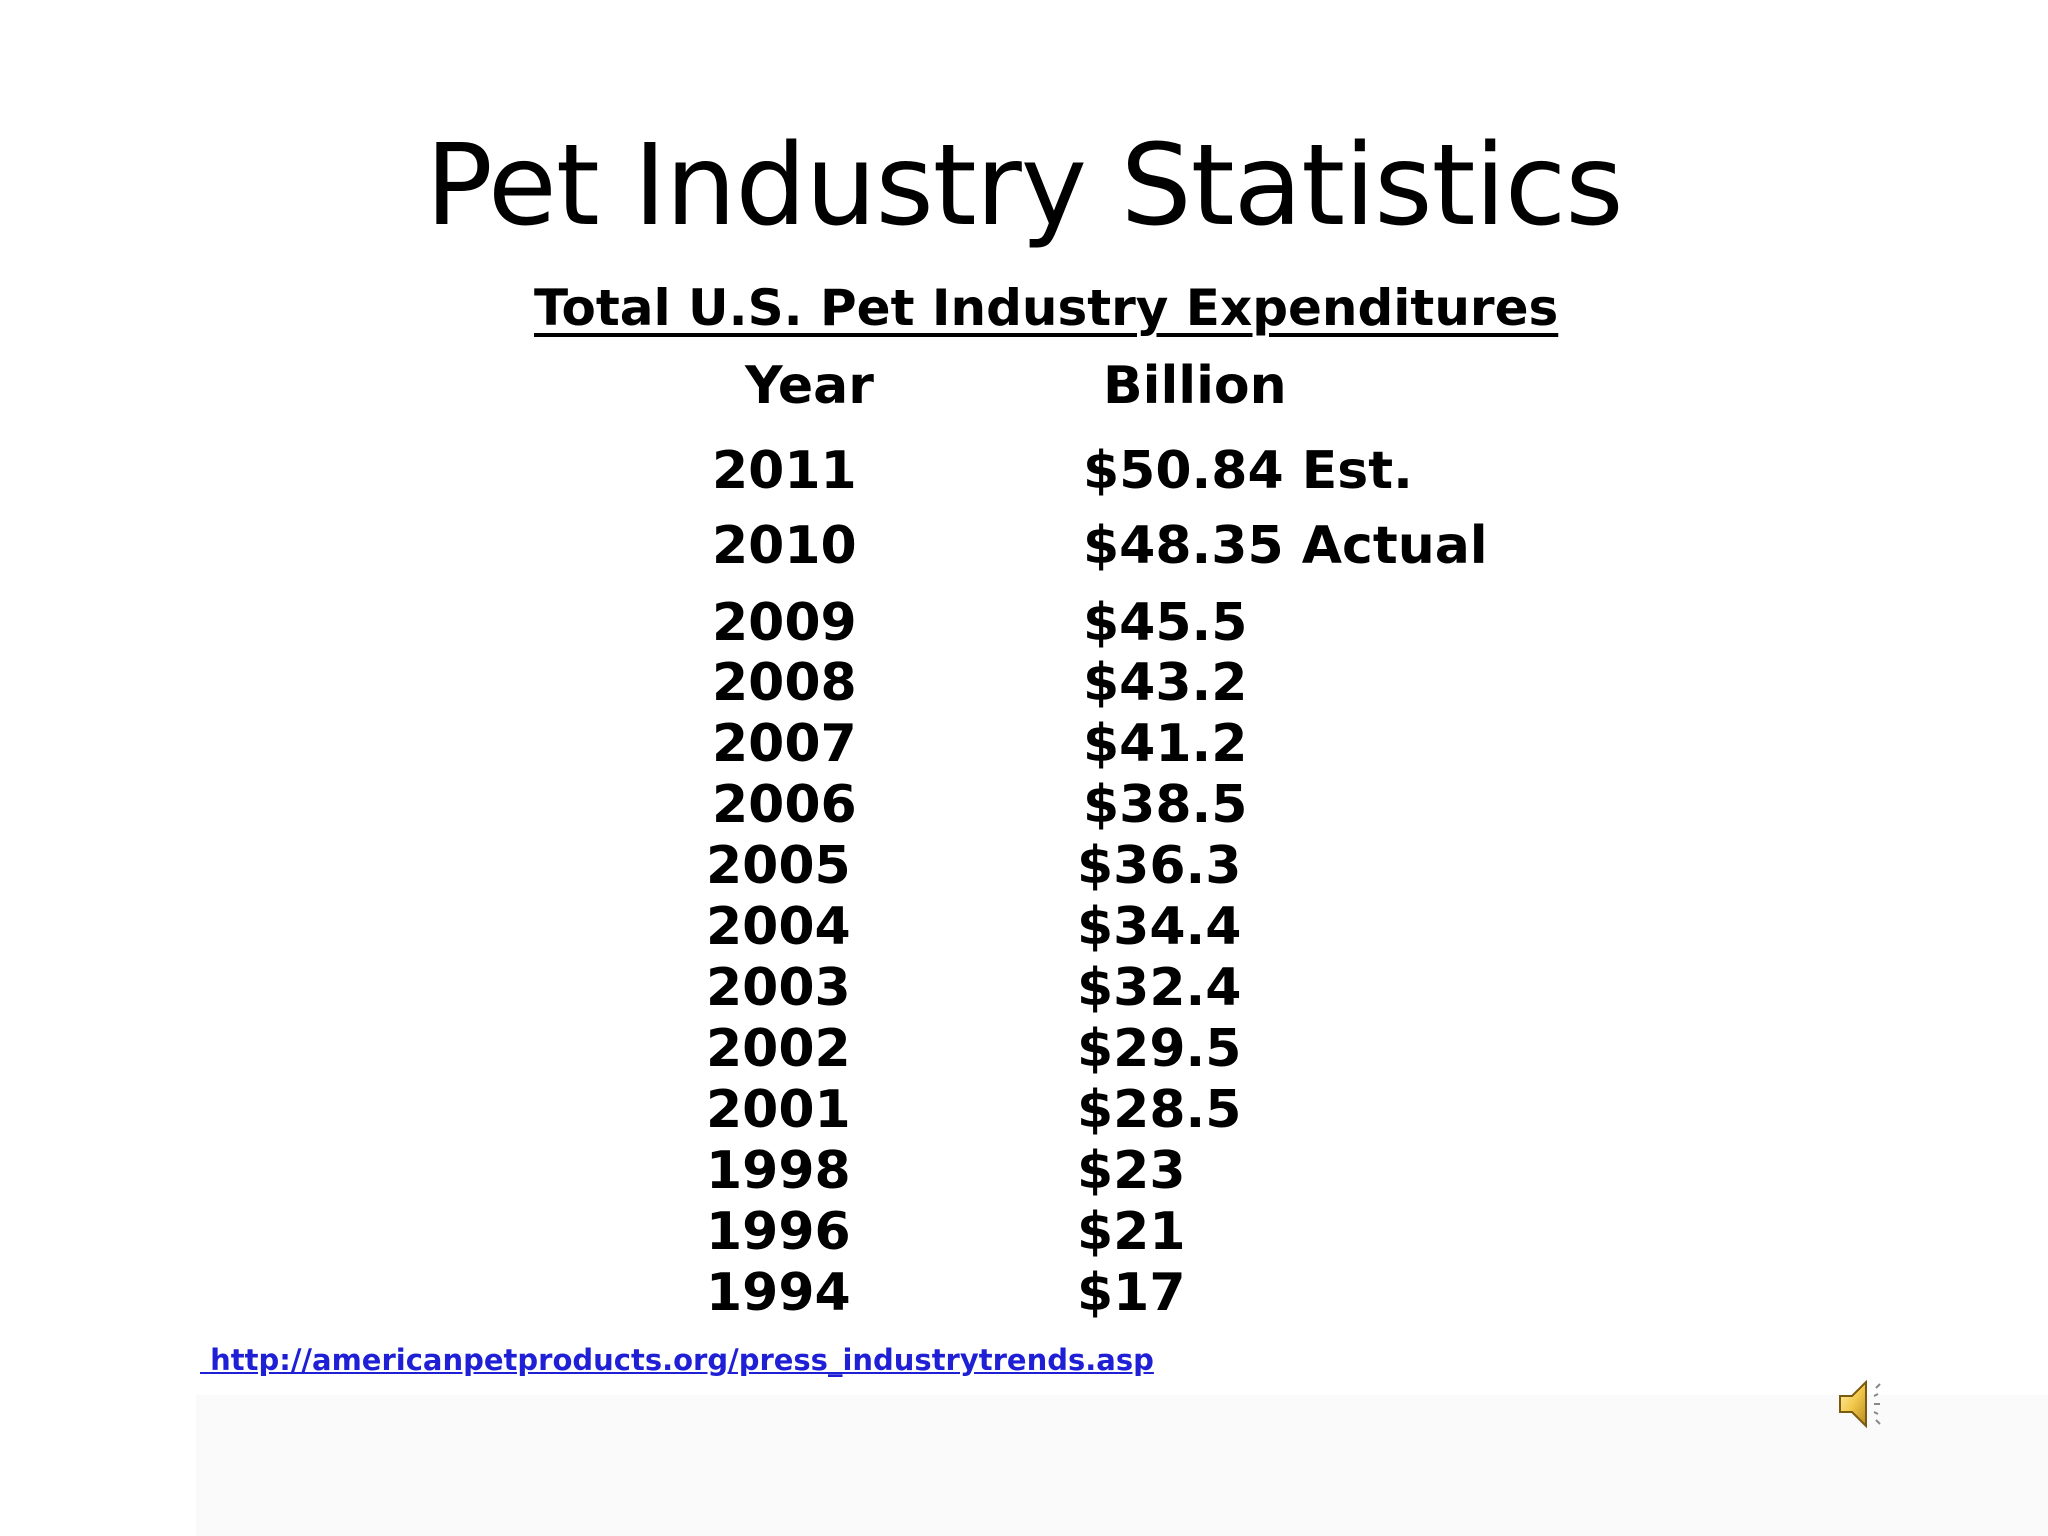 Image resolution: width=2048 pixels, height=1536 pixels. I want to click on table-cell-billion: $17, so click(1131, 1293).